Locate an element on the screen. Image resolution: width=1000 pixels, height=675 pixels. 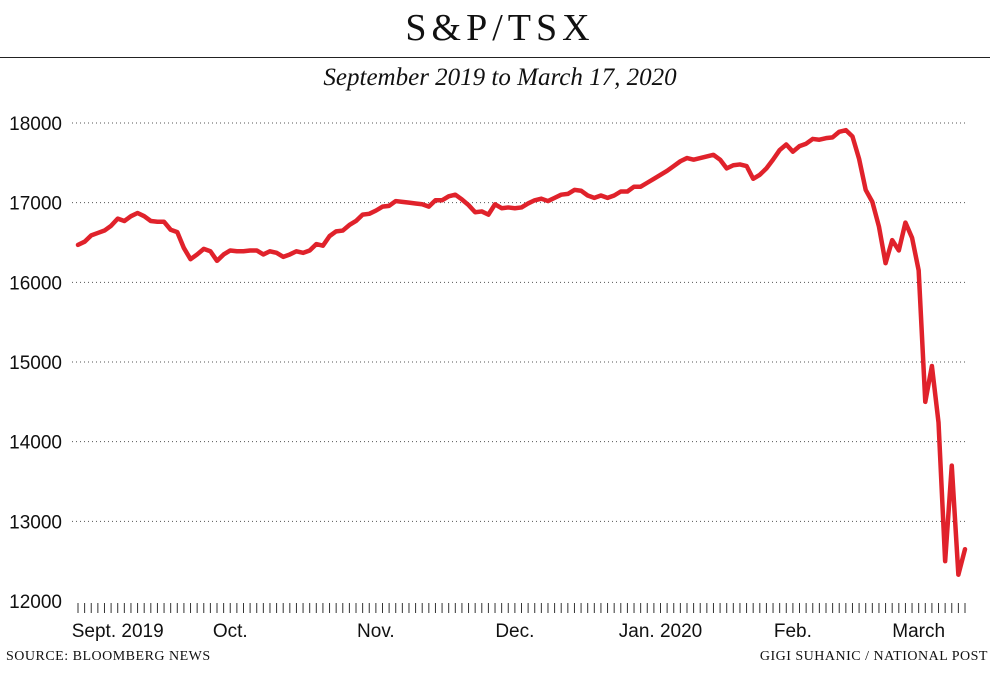
x-tick-label: Sept. 2019 is located at coordinates (118, 631).